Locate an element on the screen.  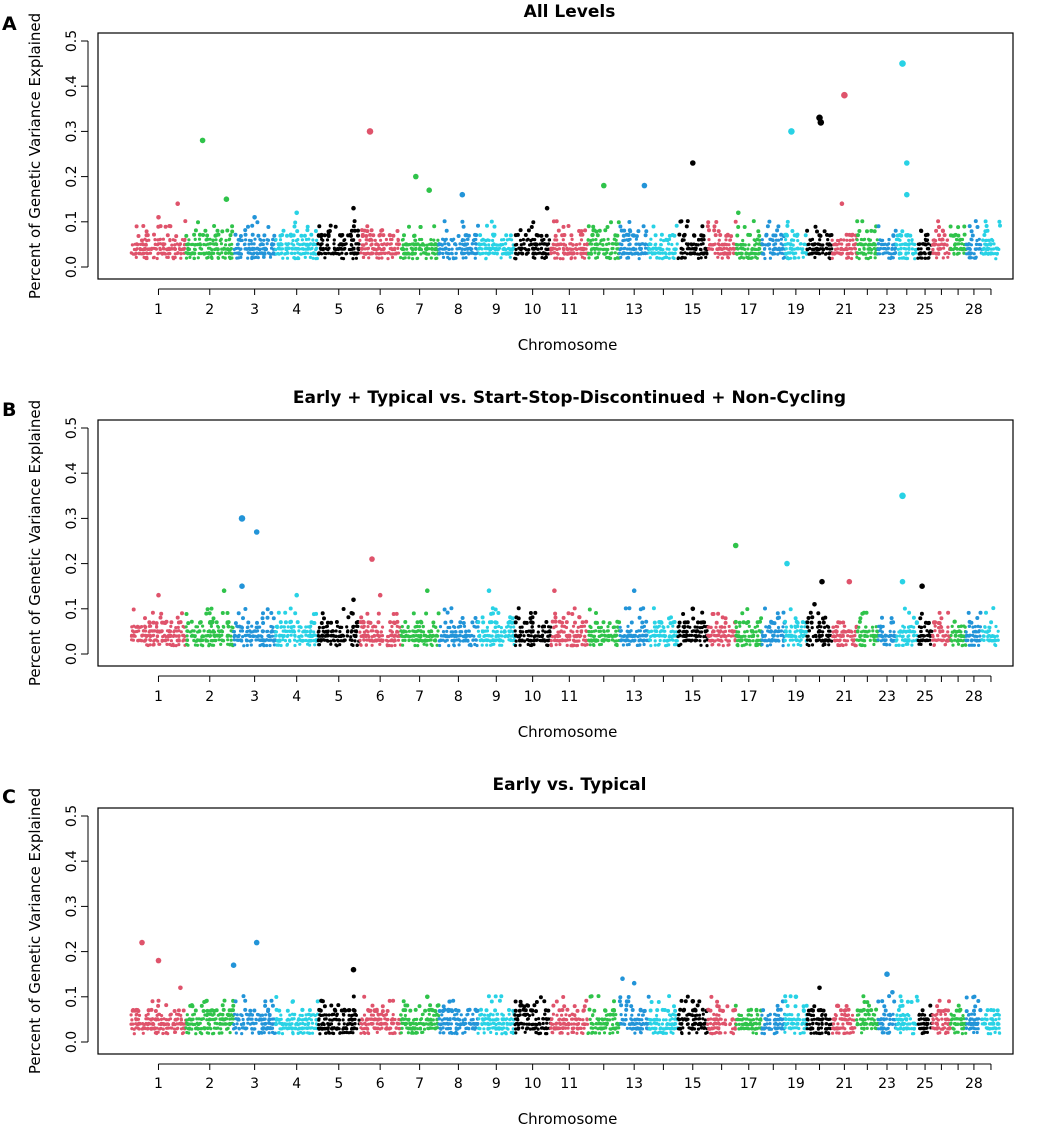
data-point is located at coordinates (644, 185).